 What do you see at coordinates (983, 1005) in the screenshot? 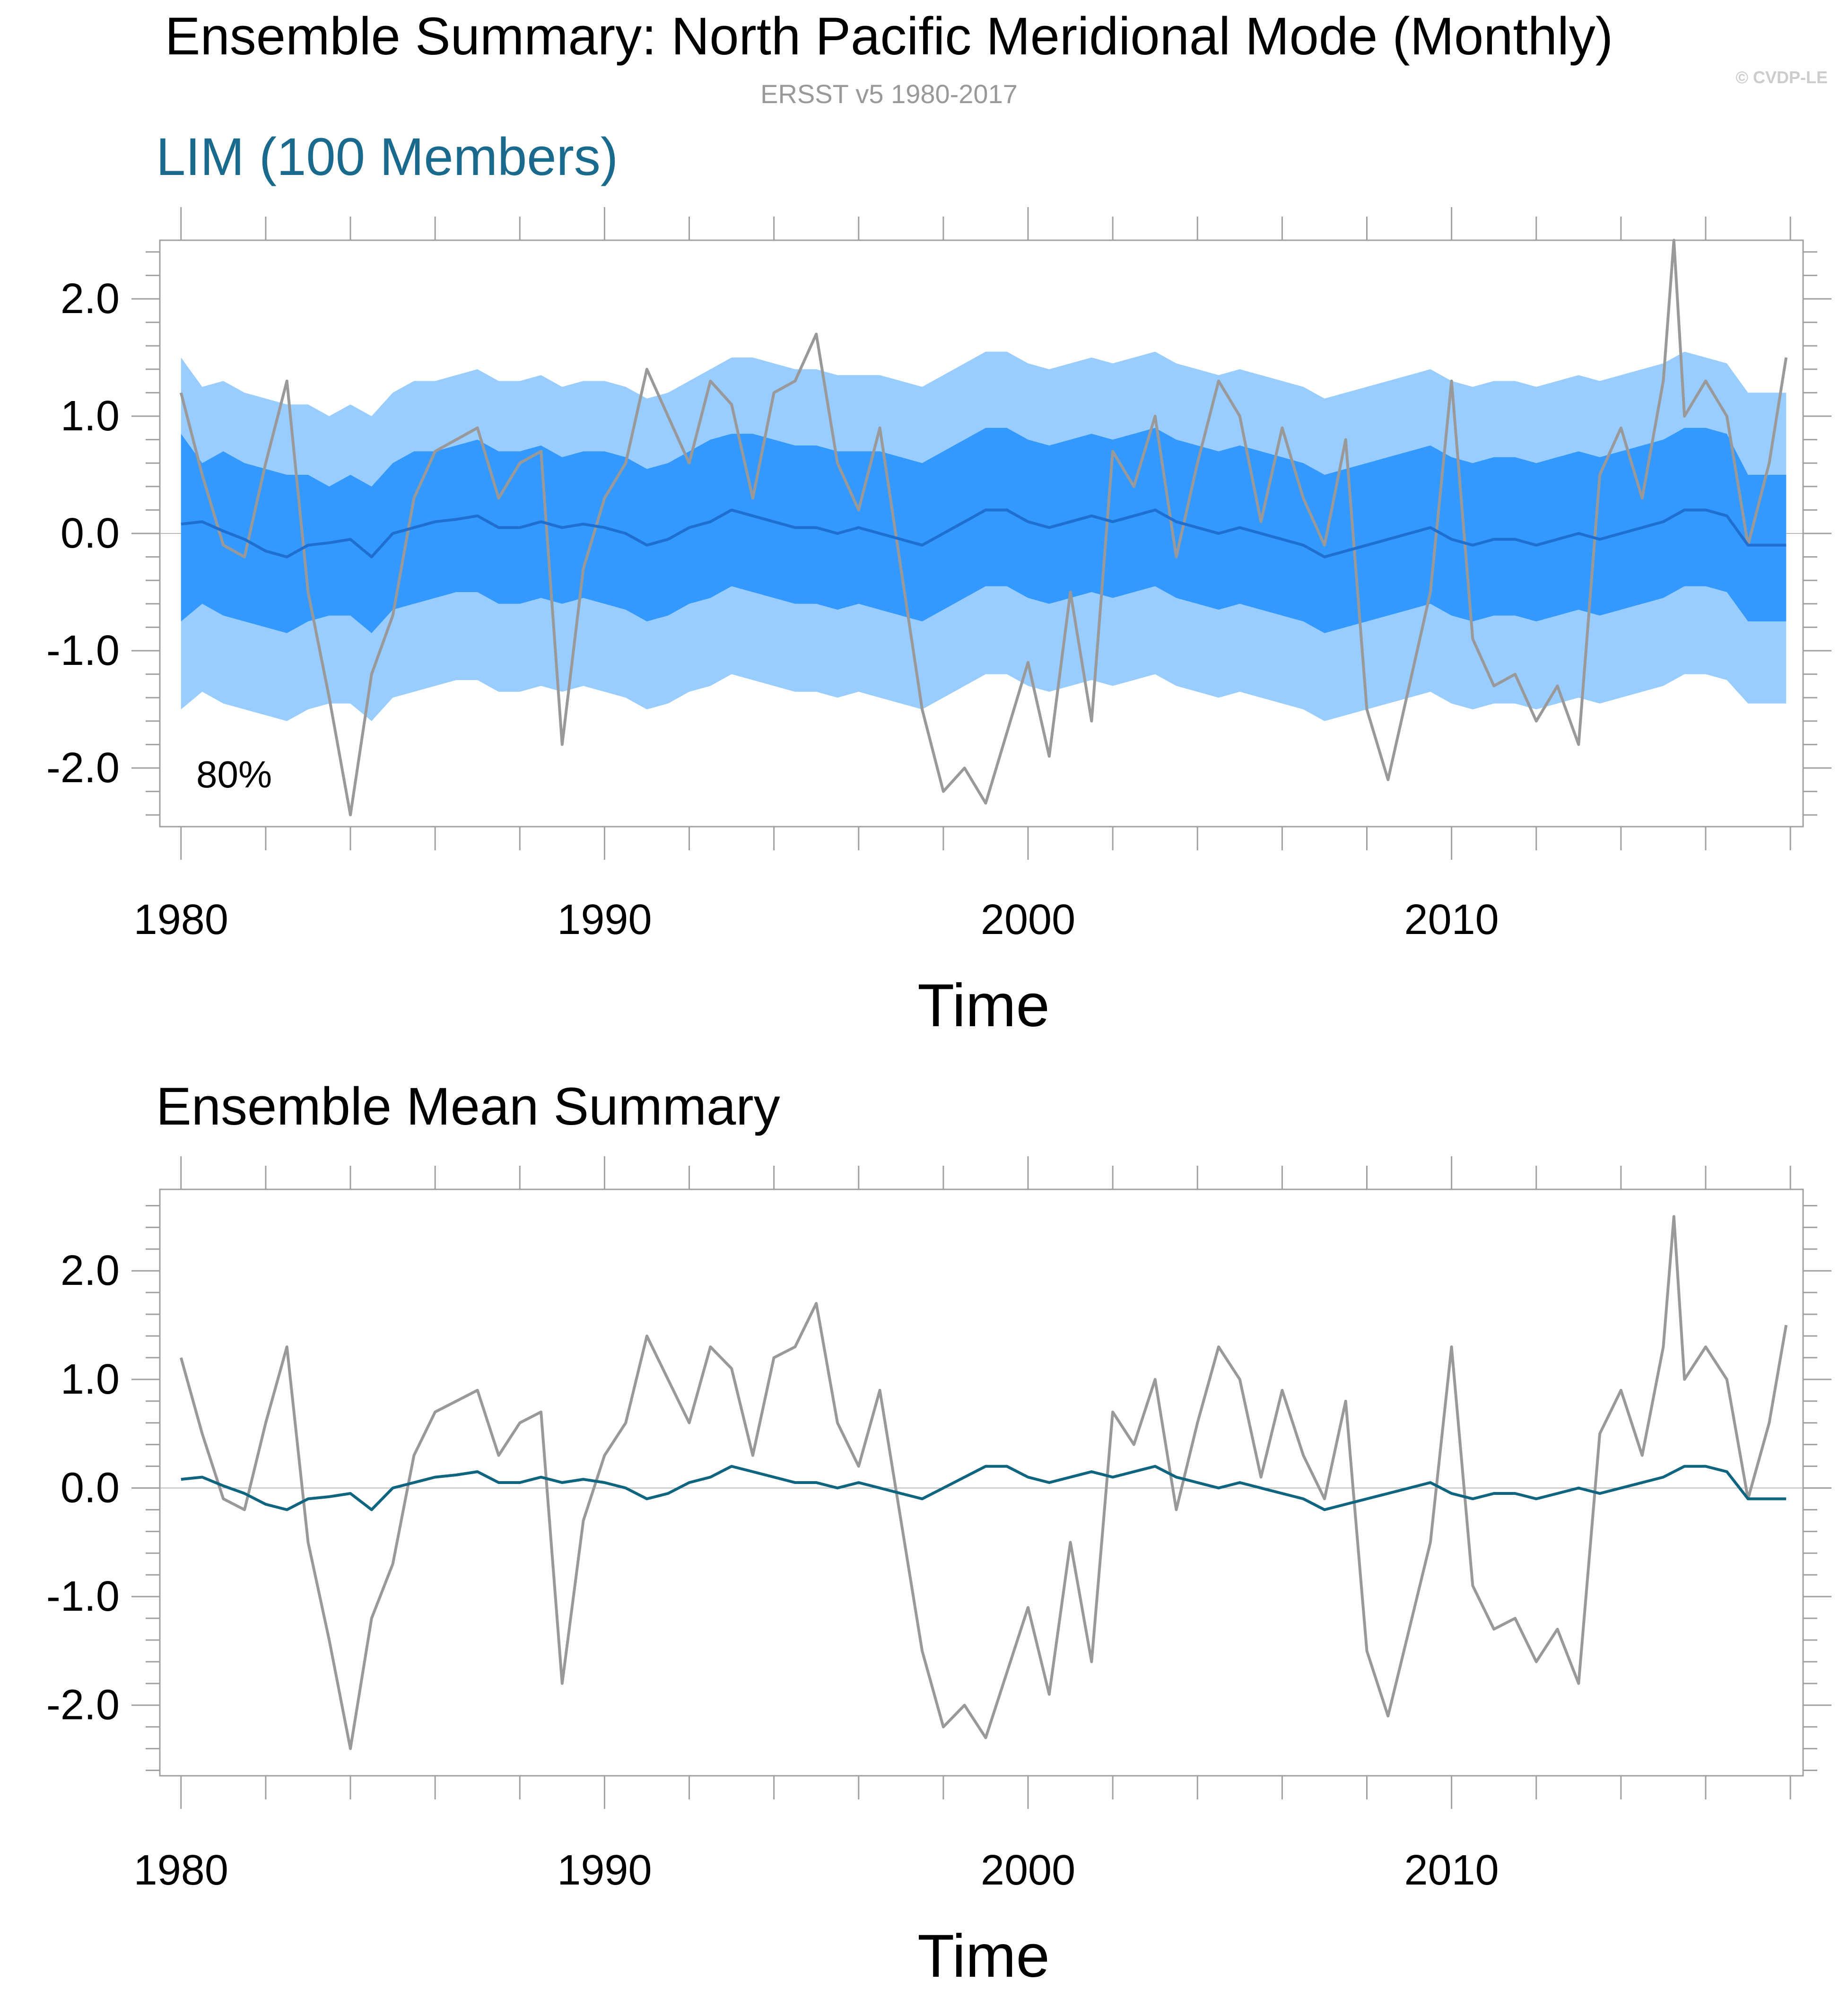
I see `panel-lim-x-axis-title: Time` at bounding box center [983, 1005].